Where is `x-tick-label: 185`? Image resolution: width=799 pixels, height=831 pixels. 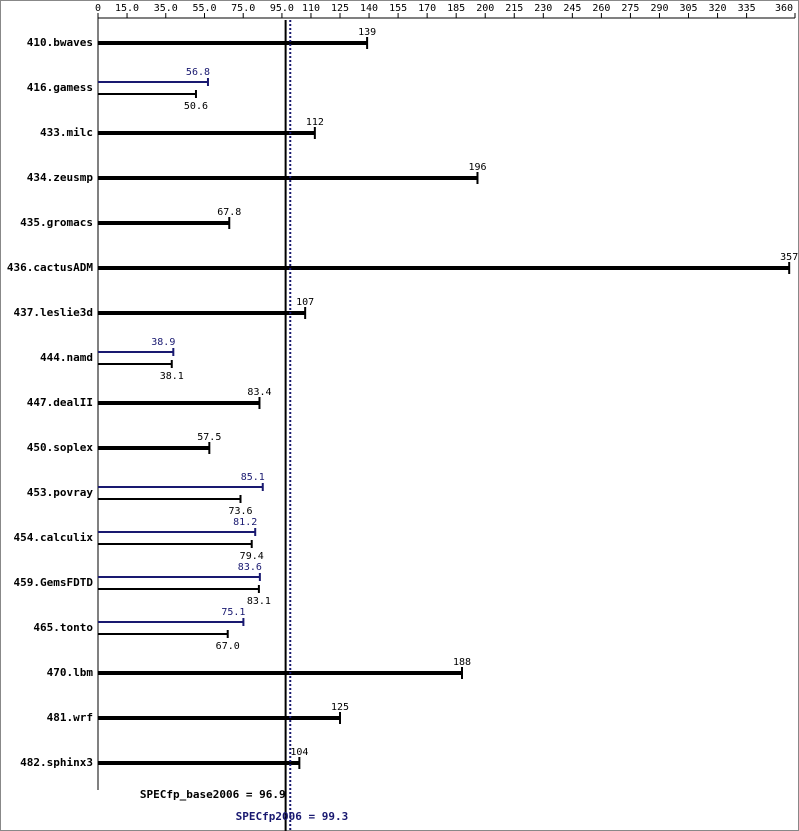 x-tick-label: 185 is located at coordinates (456, 8).